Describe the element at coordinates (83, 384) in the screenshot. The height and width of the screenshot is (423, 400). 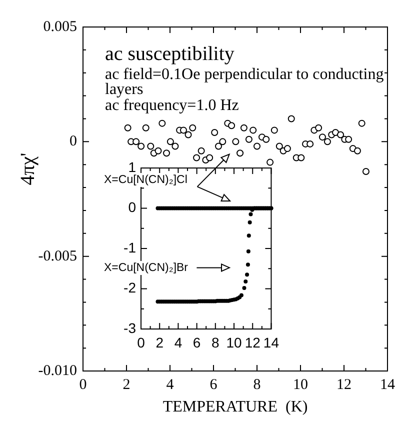
I see `x-tick-label: 0` at that location.